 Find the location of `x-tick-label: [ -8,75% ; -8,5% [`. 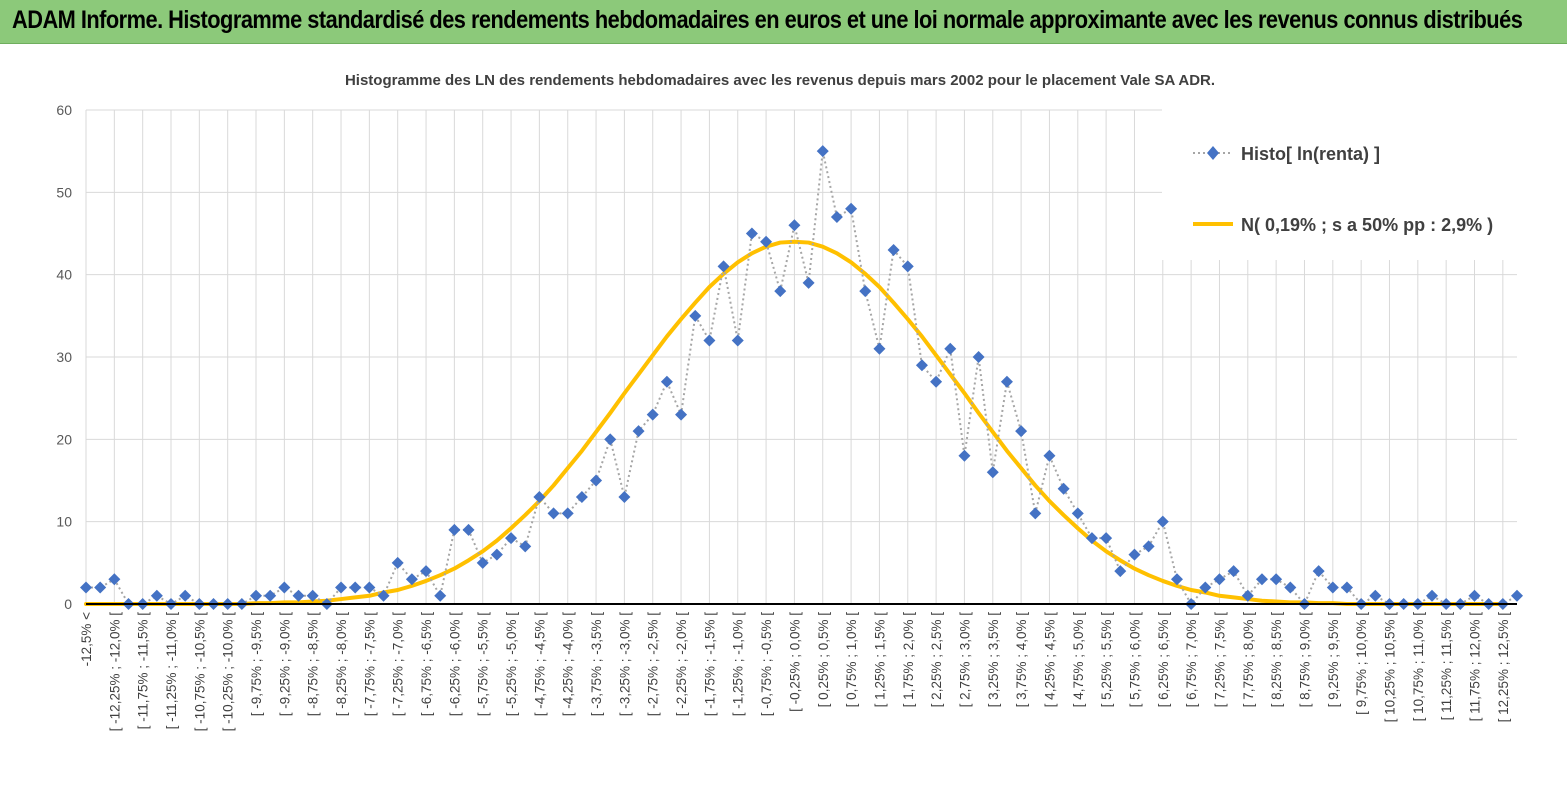

x-tick-label: [ -8,75% ; -8,5% [ is located at coordinates (313, 664).